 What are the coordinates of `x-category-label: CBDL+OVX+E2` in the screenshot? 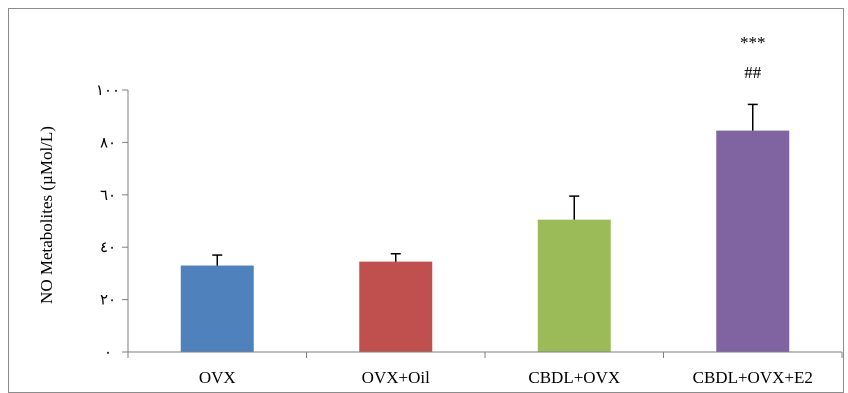 It's located at (753, 377).